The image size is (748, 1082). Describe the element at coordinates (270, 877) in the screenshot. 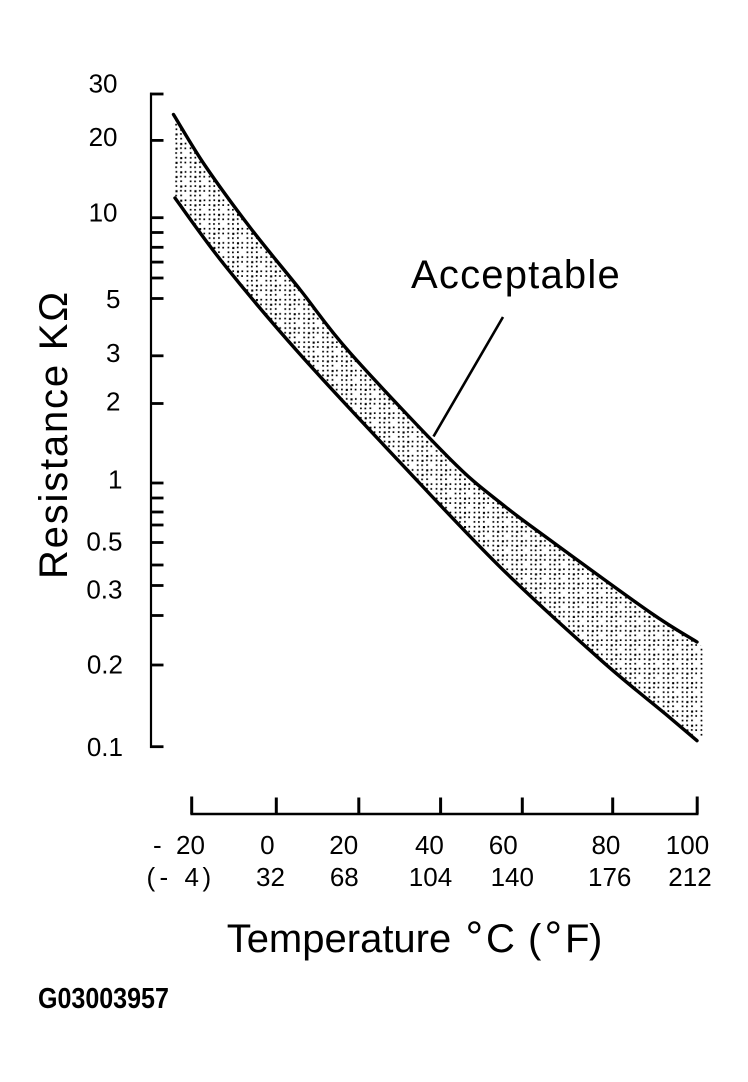

I see `svg-text: 32` at that location.